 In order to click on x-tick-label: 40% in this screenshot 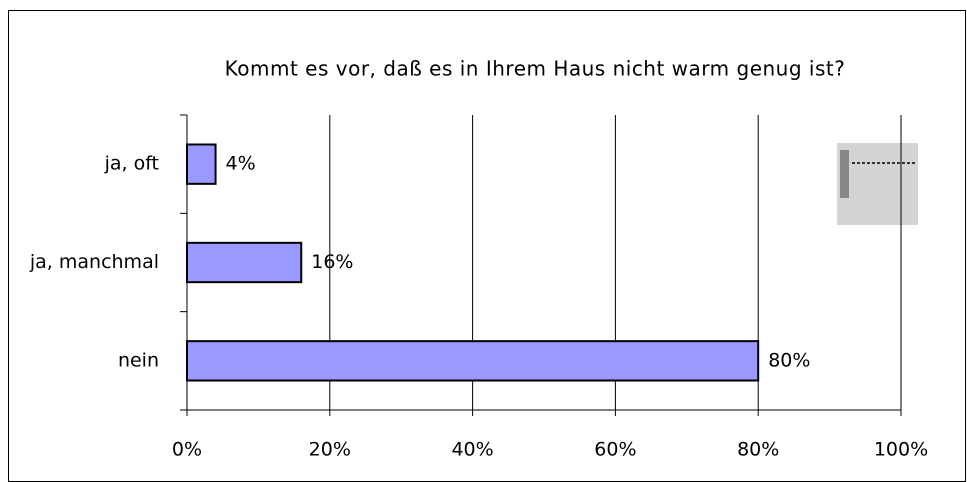, I will do `click(472, 450)`.